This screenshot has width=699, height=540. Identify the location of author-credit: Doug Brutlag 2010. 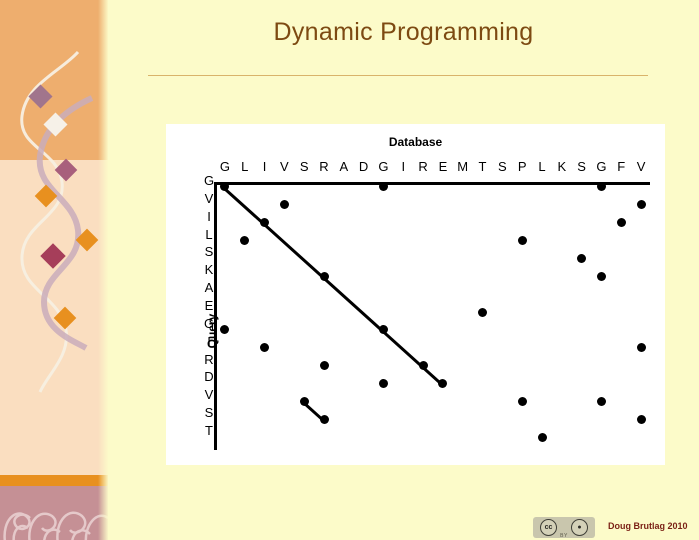
(648, 526).